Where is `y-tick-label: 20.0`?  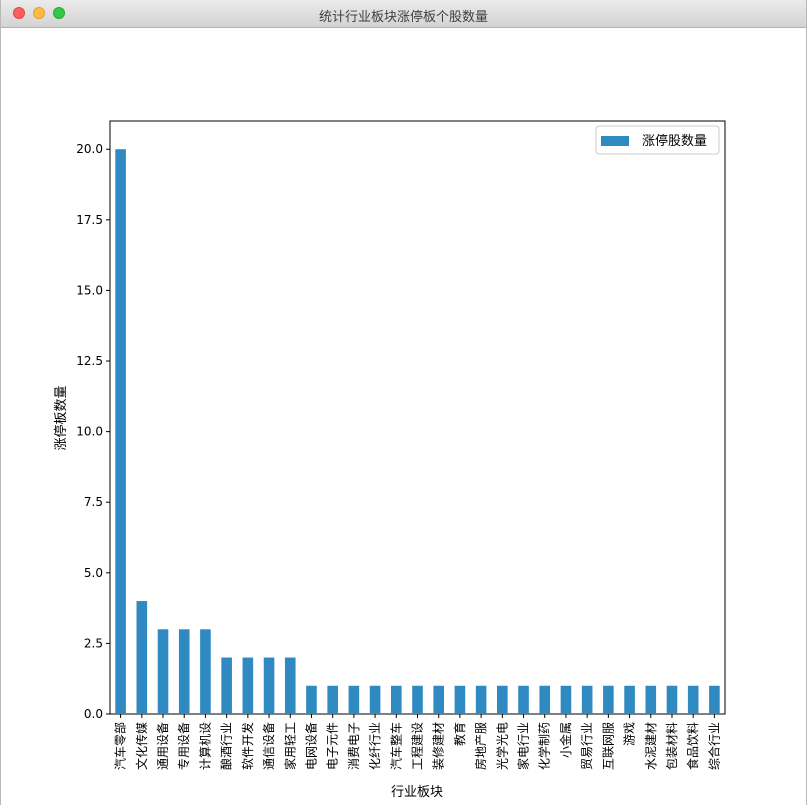 y-tick-label: 20.0 is located at coordinates (89, 149).